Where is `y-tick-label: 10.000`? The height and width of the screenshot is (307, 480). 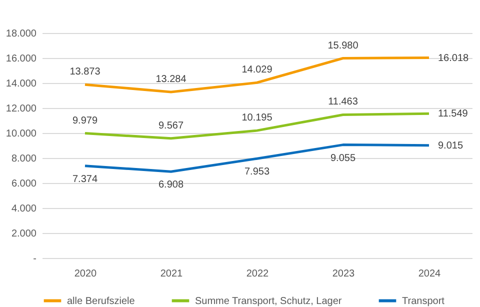 y-tick-label: 10.000 is located at coordinates (21, 134).